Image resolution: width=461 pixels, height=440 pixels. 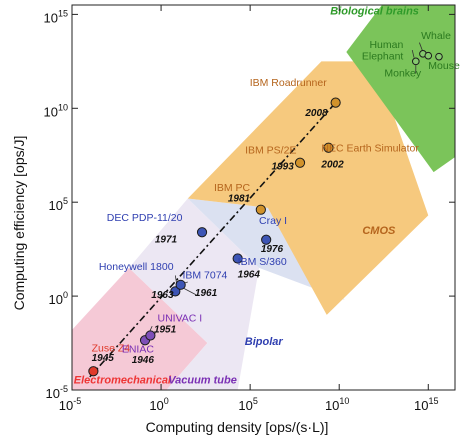 I want to click on y-axis-label: Computing efficiency [ops/J], so click(x=19, y=223).